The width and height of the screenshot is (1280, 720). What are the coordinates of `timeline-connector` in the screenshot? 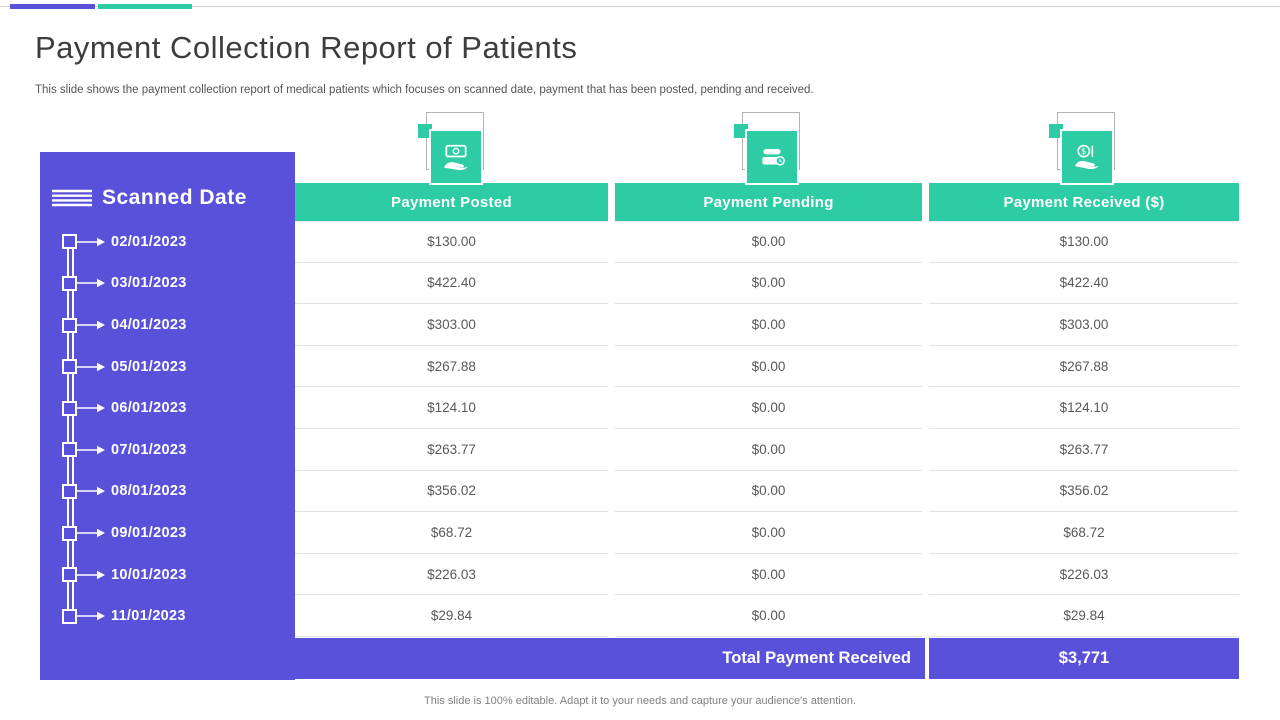 It's located at (70, 429).